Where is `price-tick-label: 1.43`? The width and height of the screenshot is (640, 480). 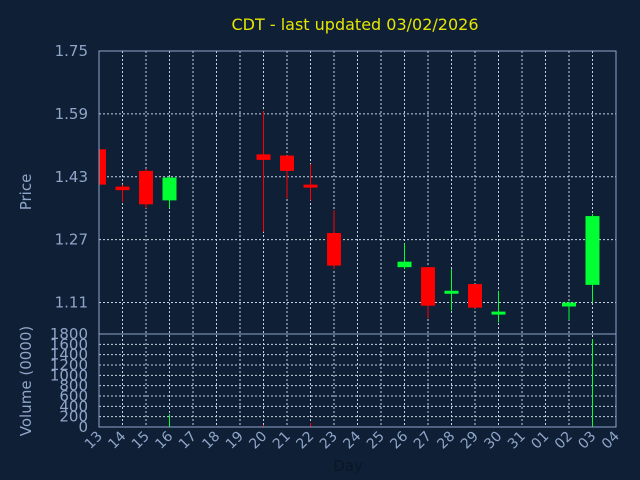
price-tick-label: 1.43 is located at coordinates (71, 177).